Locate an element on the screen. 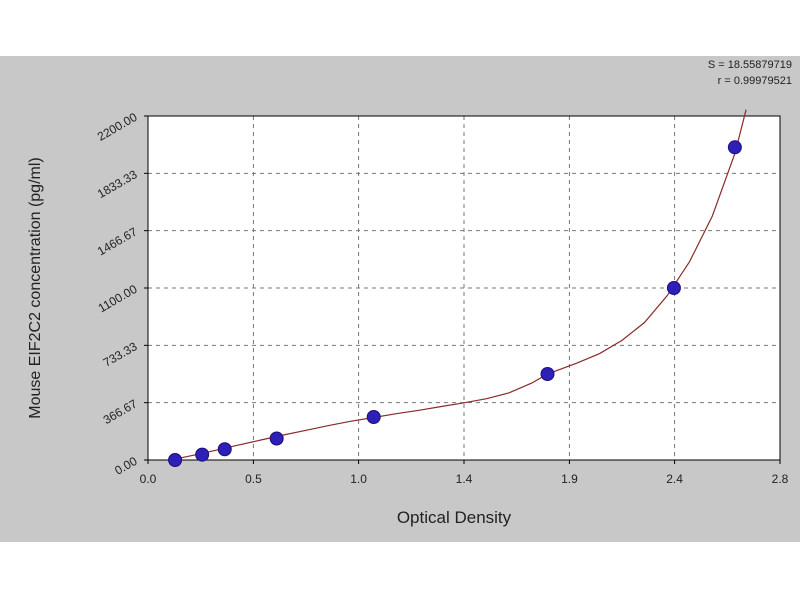 This screenshot has height=600, width=800. stat-s-value: S = 18.55879719 is located at coordinates (749, 65).